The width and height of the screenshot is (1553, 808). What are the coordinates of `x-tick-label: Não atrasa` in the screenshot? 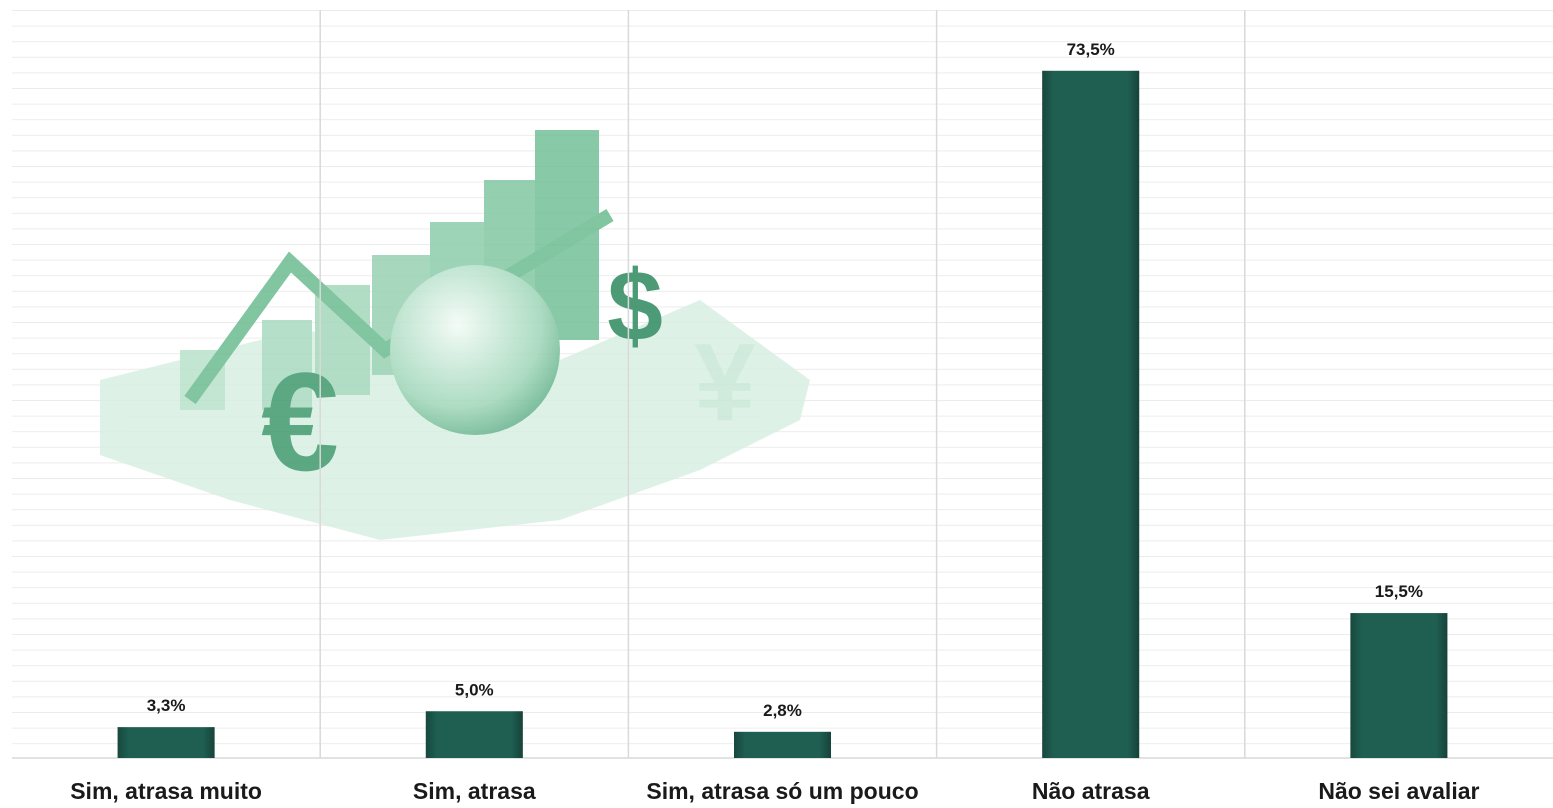 It's located at (1091, 791).